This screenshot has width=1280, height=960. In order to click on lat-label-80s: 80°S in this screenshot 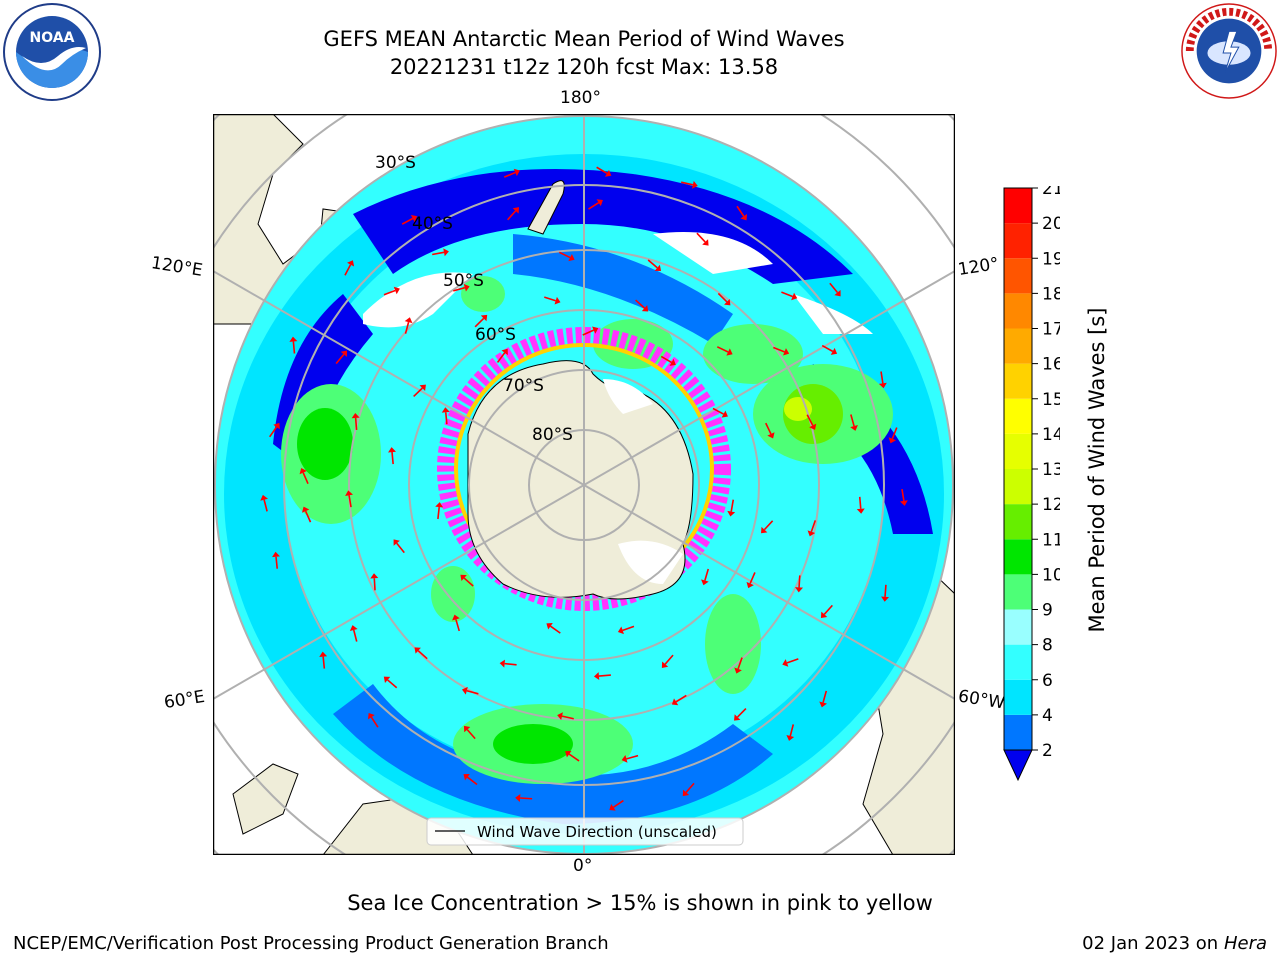, I will do `click(552, 435)`.